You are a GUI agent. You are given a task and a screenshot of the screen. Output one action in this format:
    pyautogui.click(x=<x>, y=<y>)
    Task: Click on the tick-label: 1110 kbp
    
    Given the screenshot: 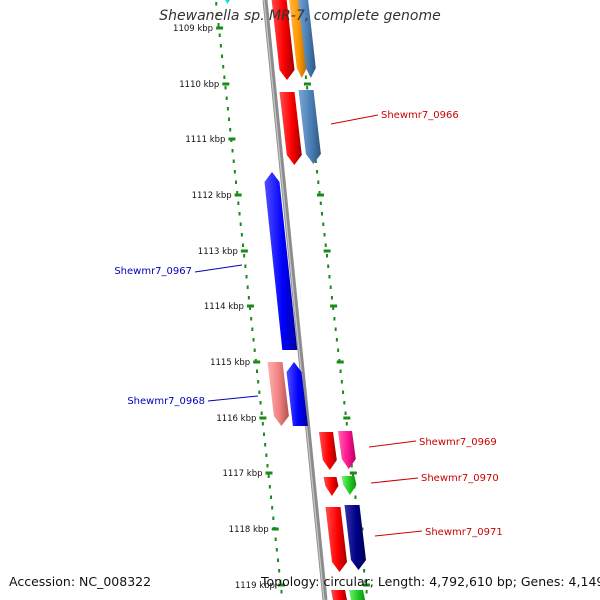 What is the action you would take?
    pyautogui.click(x=199, y=85)
    